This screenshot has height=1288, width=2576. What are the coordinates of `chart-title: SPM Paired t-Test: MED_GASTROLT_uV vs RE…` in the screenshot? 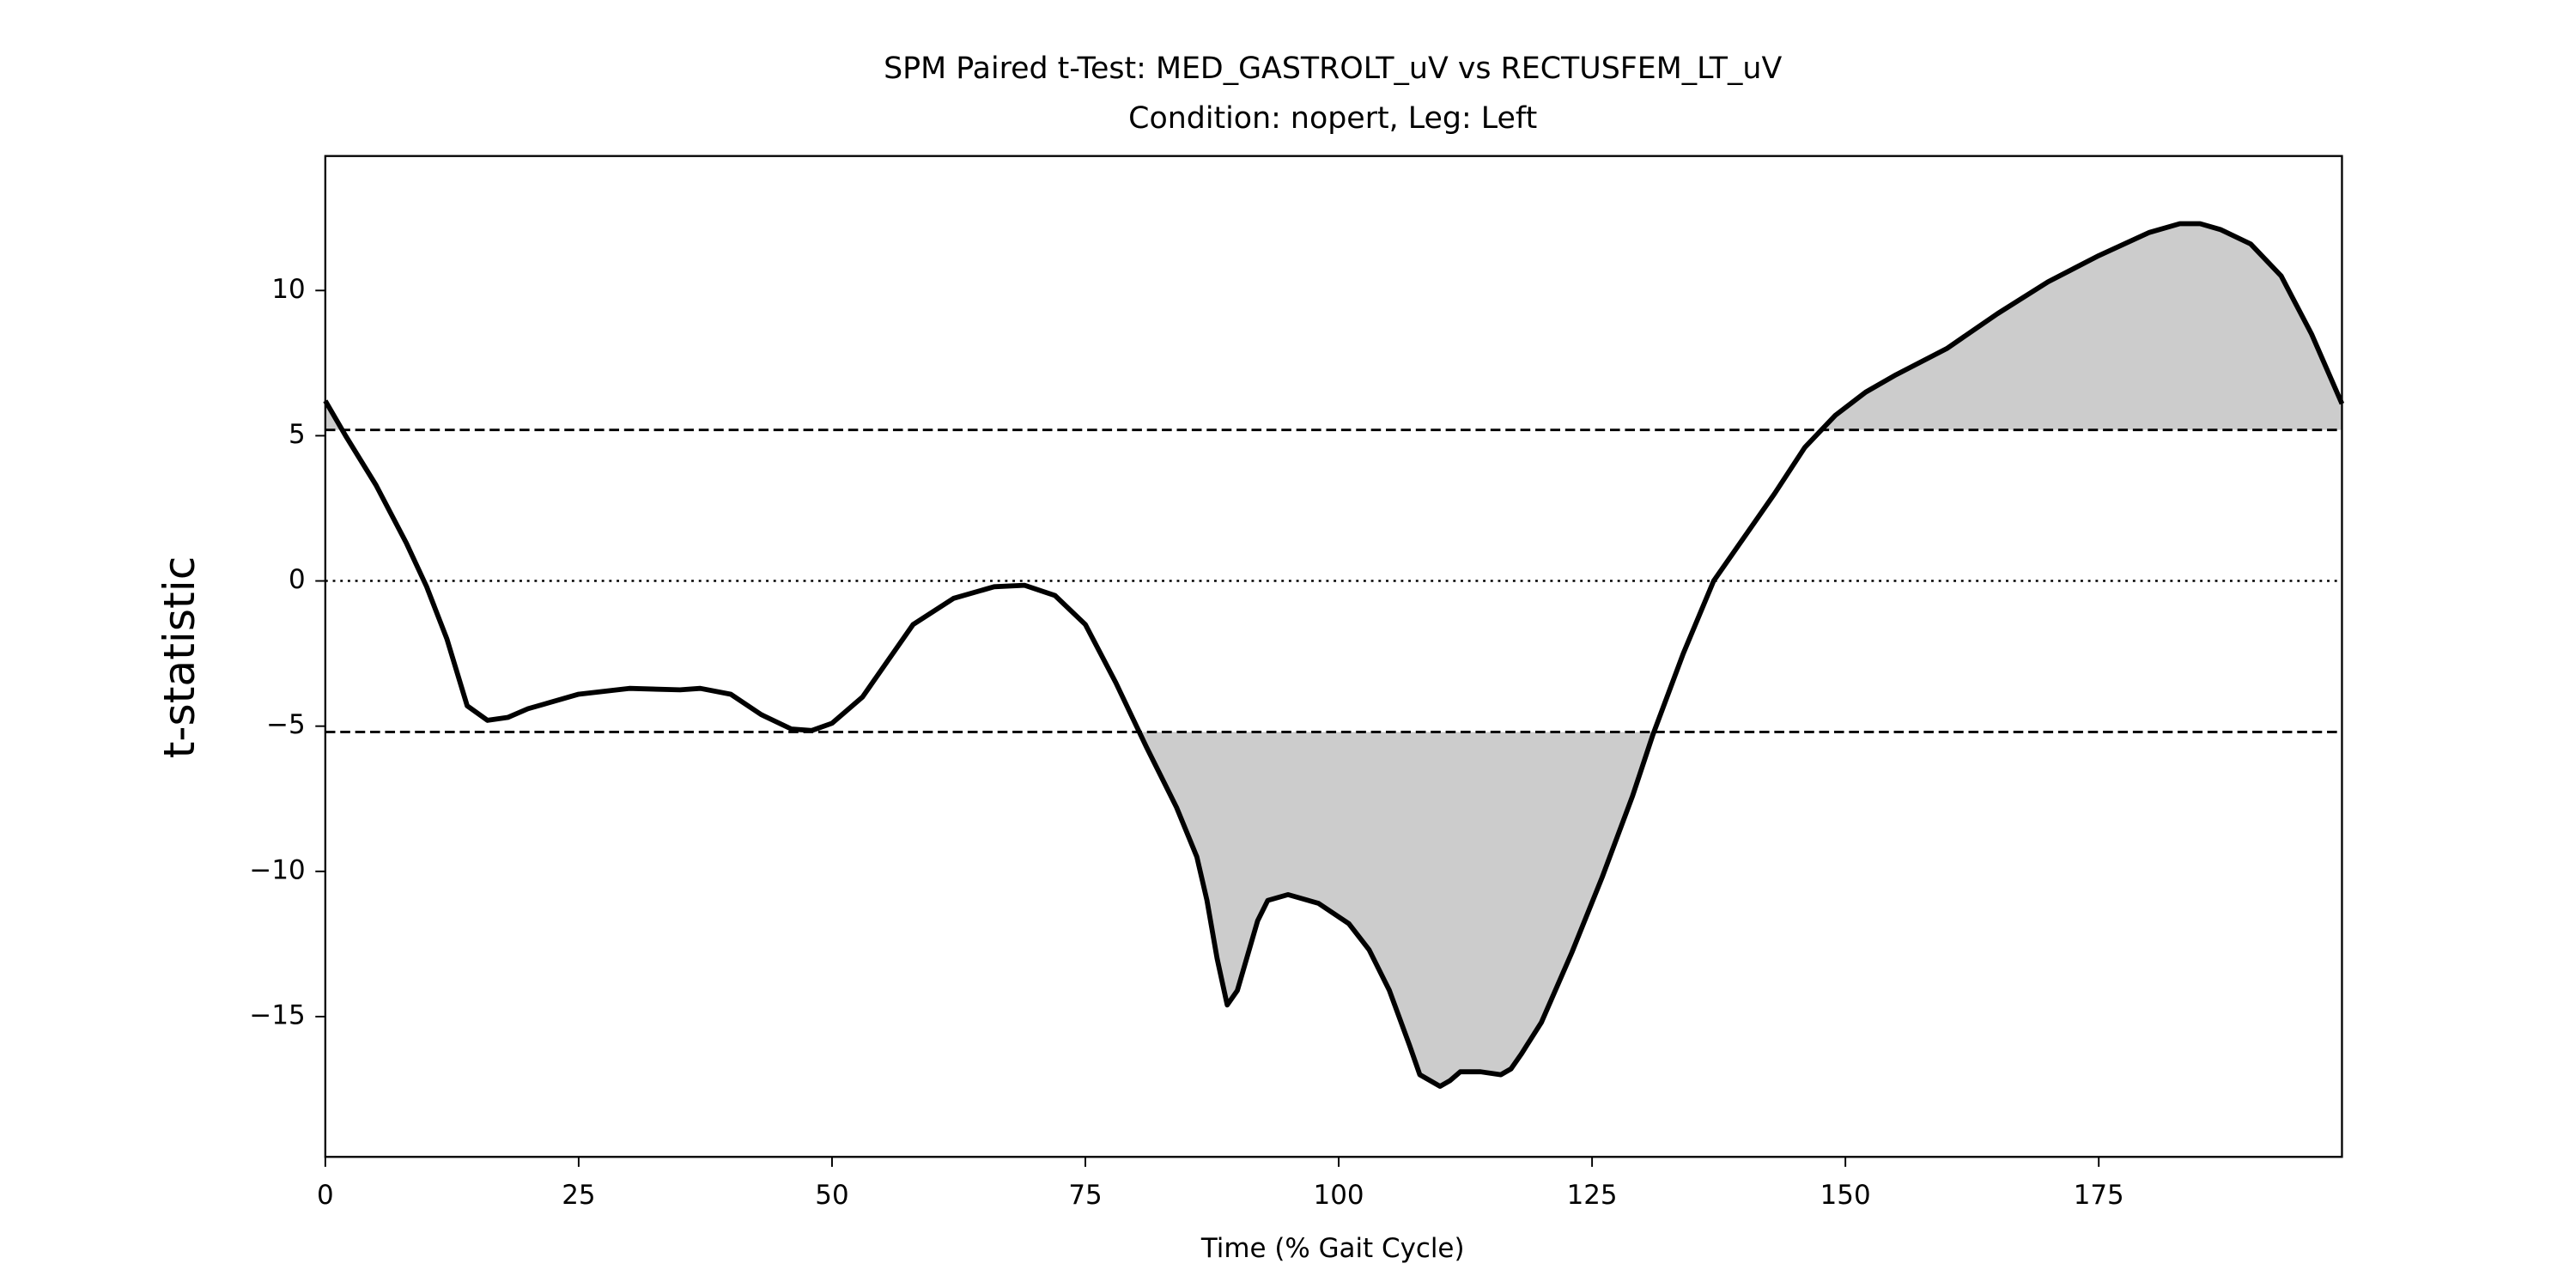 It's located at (1333, 69).